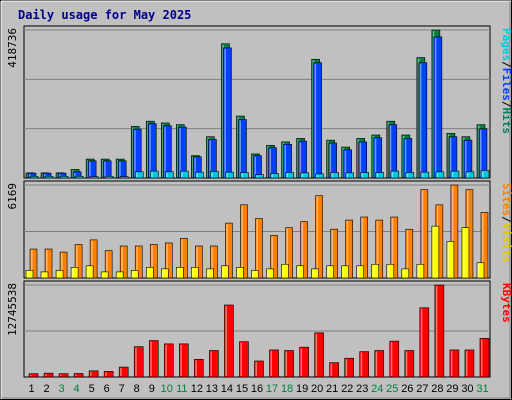 Image resolution: width=512 pixels, height=400 pixels. I want to click on x-tick-label: 31, so click(482, 389).